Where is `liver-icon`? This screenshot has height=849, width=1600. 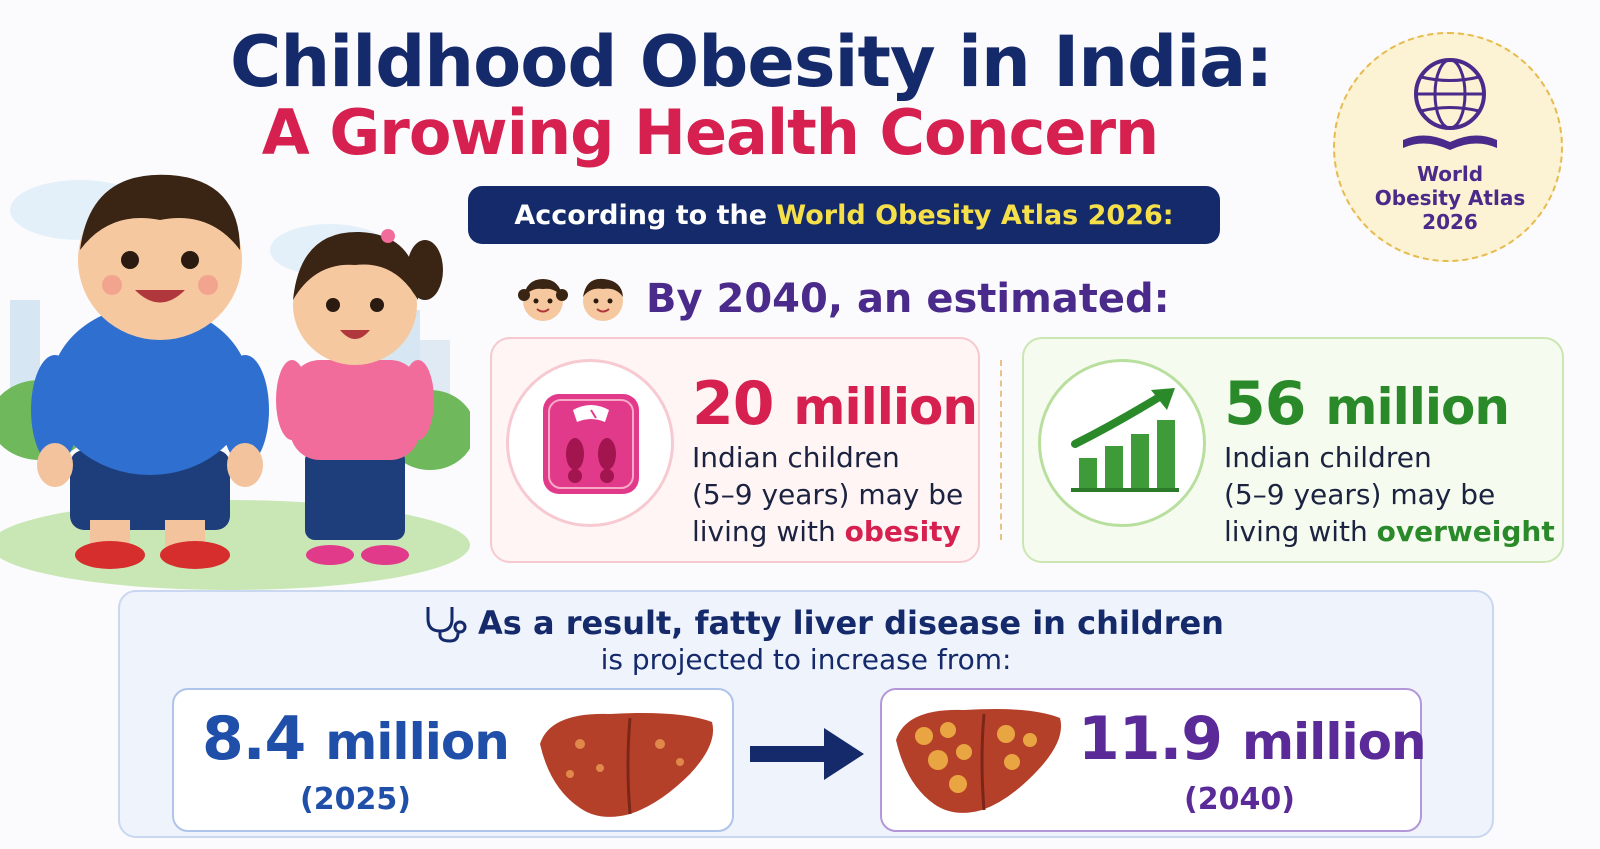 liver-icon is located at coordinates (627, 765).